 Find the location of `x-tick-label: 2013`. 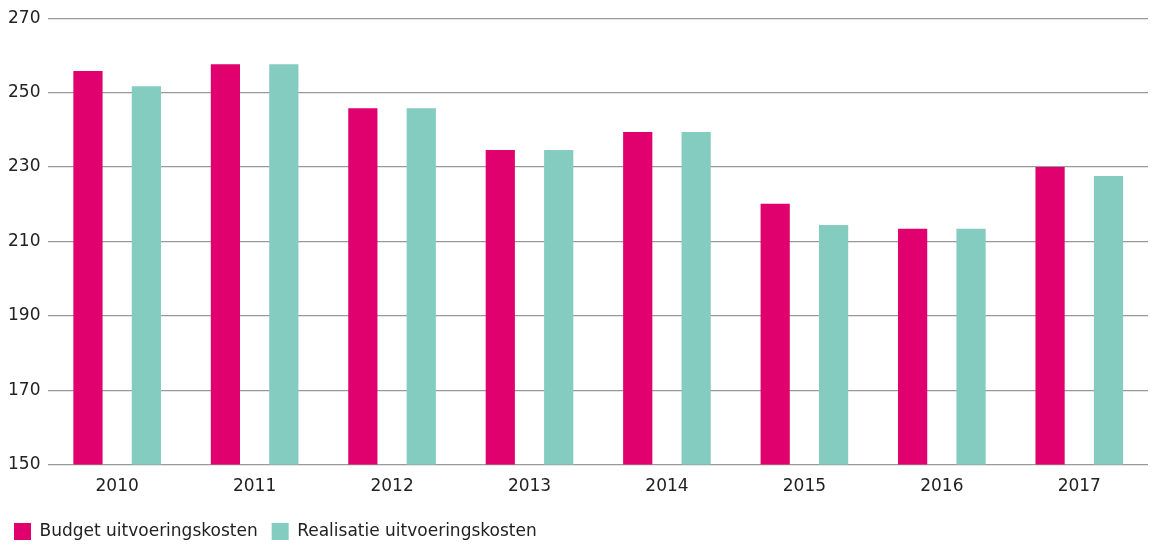

x-tick-label: 2013 is located at coordinates (529, 485).